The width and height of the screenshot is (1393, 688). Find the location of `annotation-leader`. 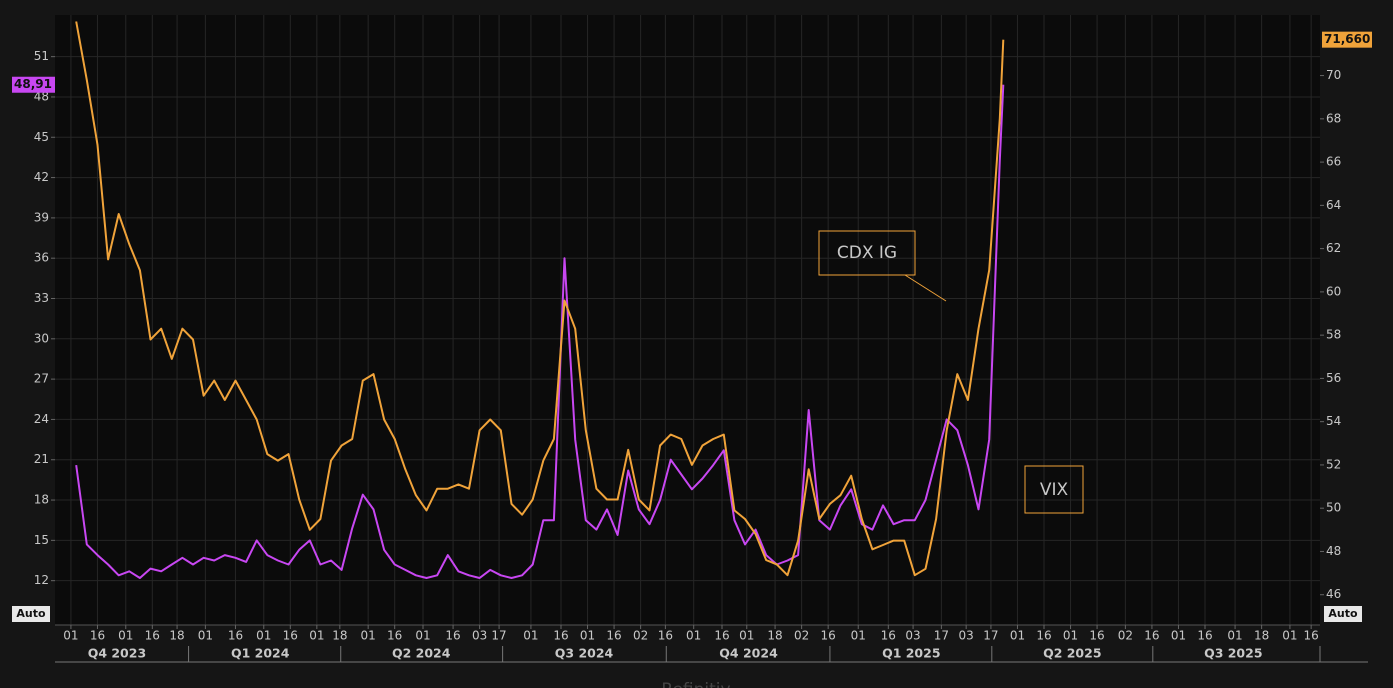

annotation-leader is located at coordinates (925, 288).